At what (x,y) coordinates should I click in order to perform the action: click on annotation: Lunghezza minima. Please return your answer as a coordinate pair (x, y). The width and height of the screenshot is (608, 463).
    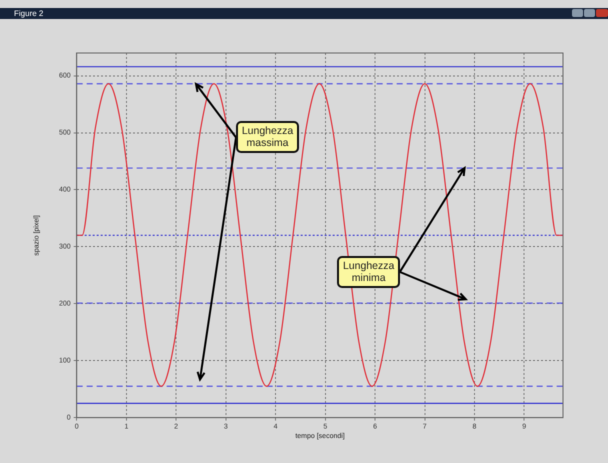
    Looking at the image, I should click on (368, 272).